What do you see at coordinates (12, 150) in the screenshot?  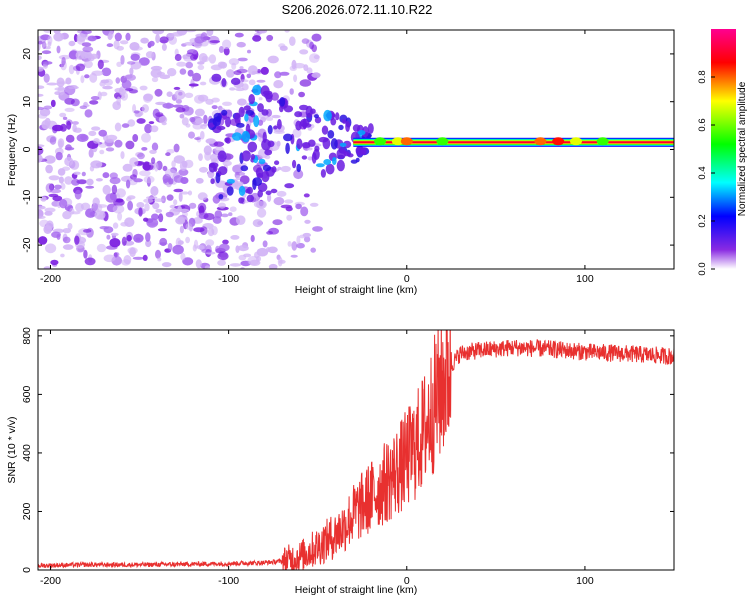 I see `spectrogram-ylabel: Frequency (Hz)` at bounding box center [12, 150].